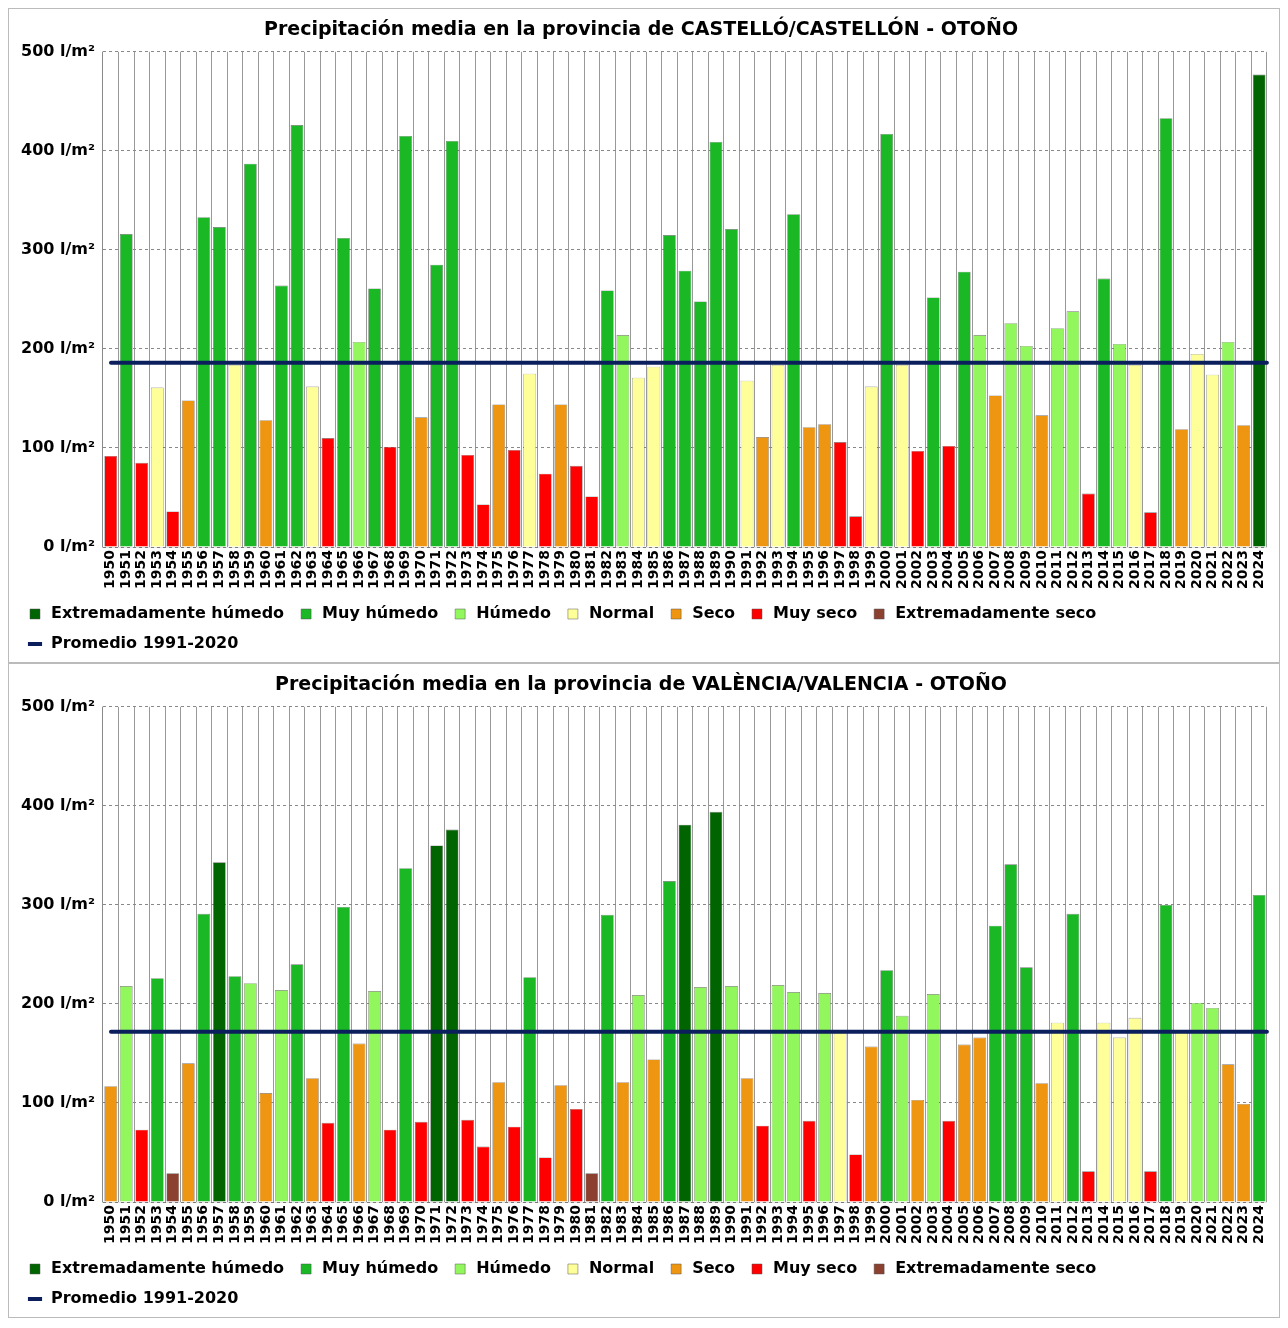 Image resolution: width=1288 pixels, height=1328 pixels. What do you see at coordinates (1024, 1224) in the screenshot?
I see `x-tick-label: 2009` at bounding box center [1024, 1224].